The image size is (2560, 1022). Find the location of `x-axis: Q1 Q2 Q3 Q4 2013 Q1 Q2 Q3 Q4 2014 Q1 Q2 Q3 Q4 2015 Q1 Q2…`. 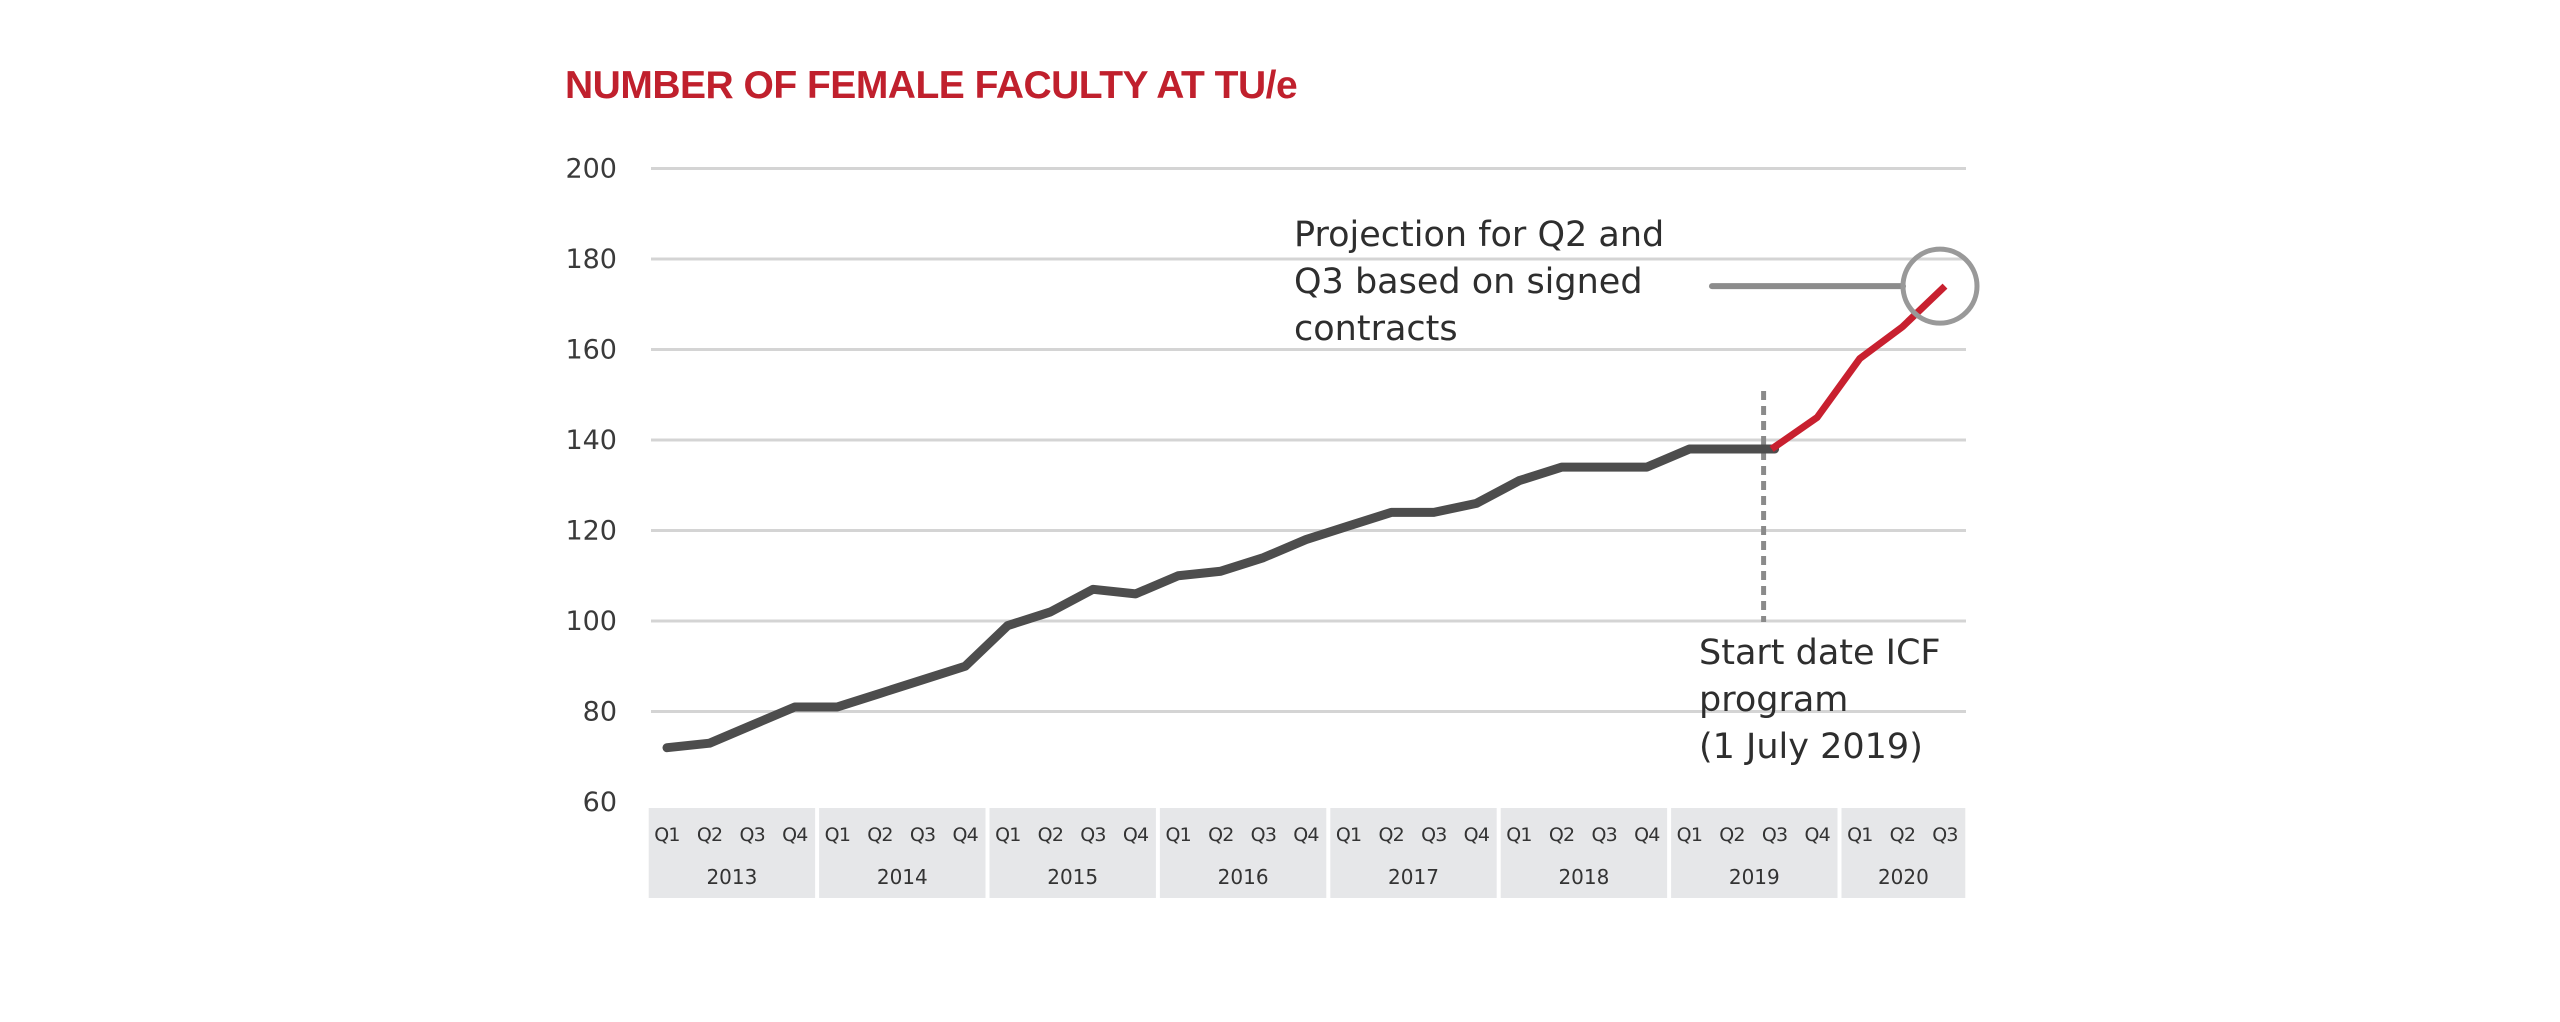

x-axis: Q1 Q2 Q3 Q4 2013 Q1 Q2 Q3 Q4 2014 Q1 Q2 Q3 Q4 2015 Q1 Q2… is located at coordinates (1307, 853).